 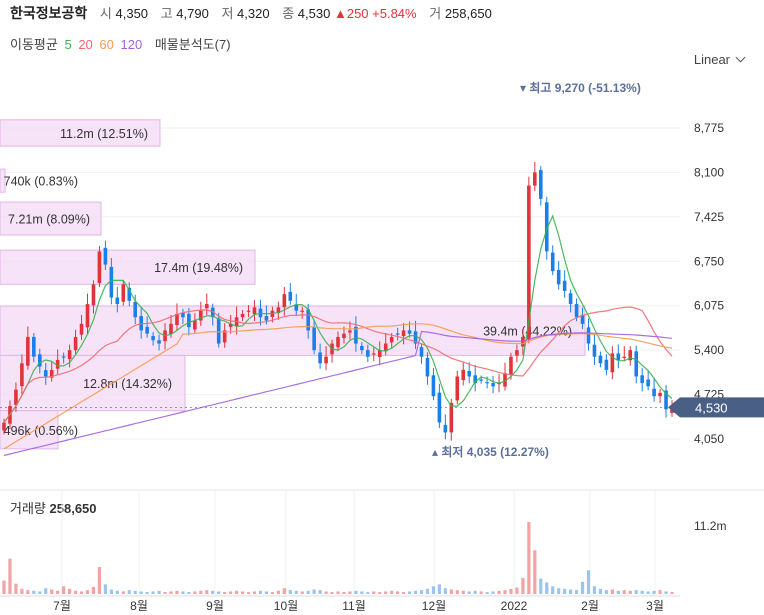 I want to click on volume-profile-label: 매물분석도(7), so click(x=192, y=44).